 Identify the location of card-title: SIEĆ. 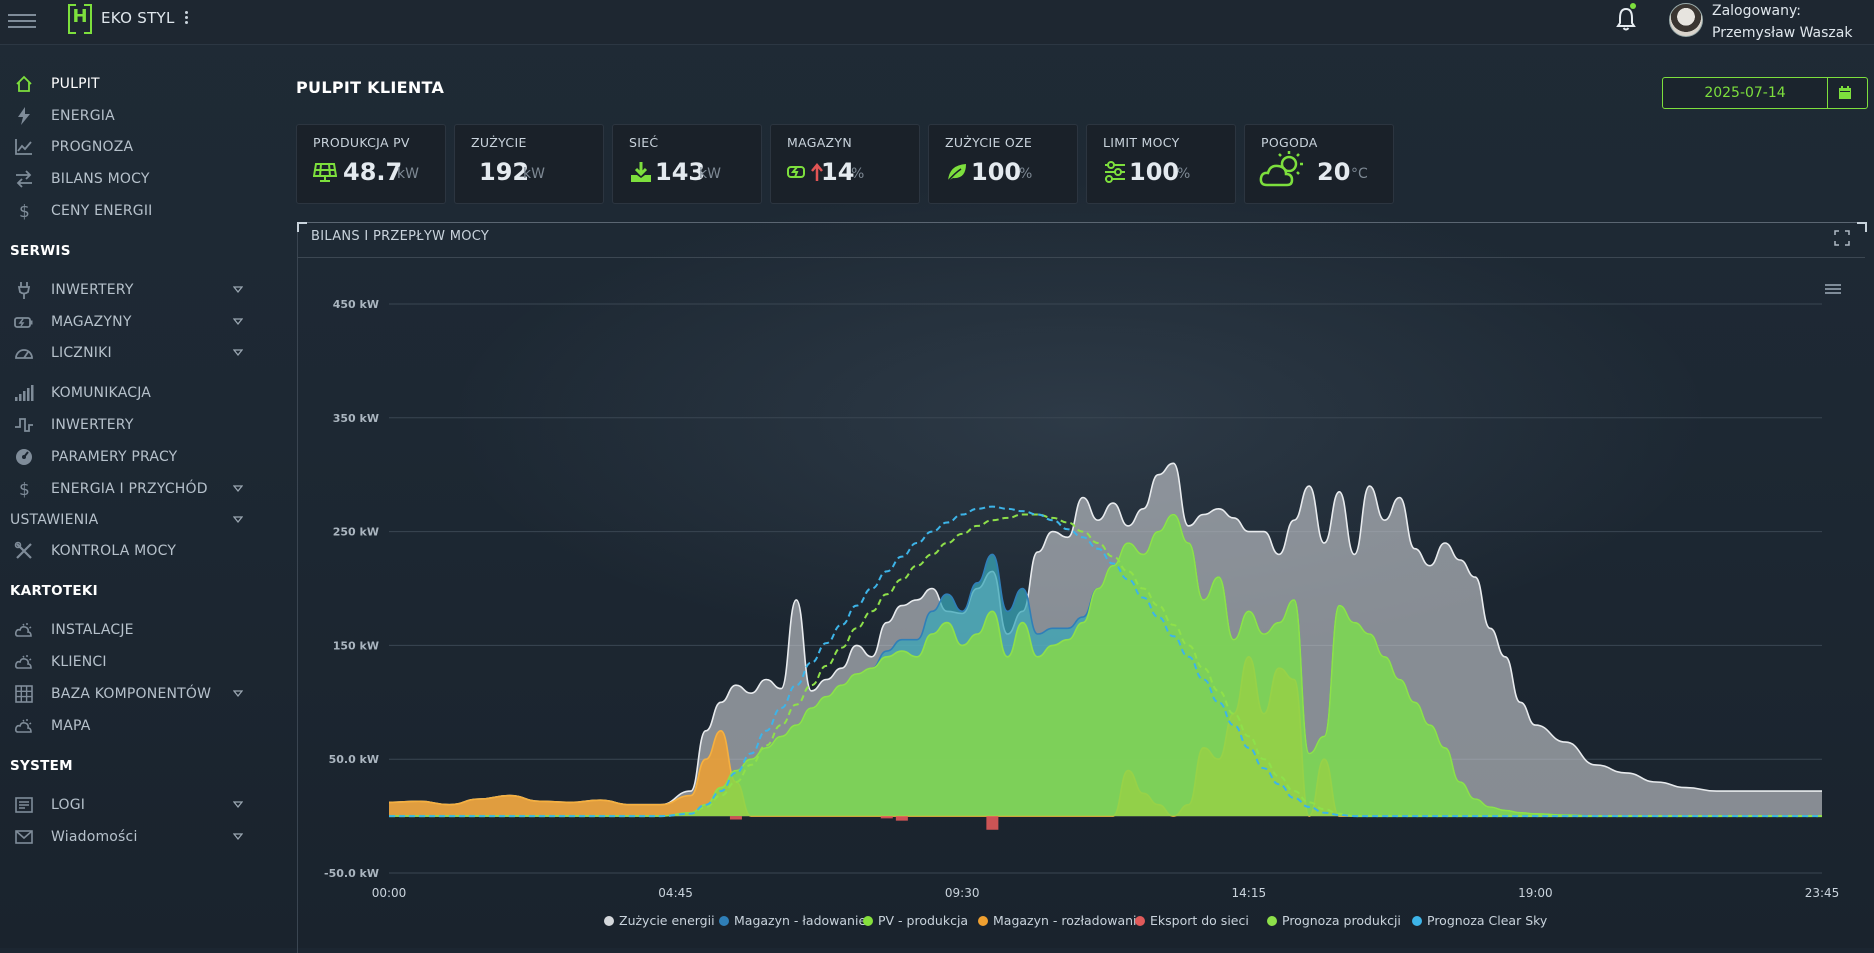
(644, 142).